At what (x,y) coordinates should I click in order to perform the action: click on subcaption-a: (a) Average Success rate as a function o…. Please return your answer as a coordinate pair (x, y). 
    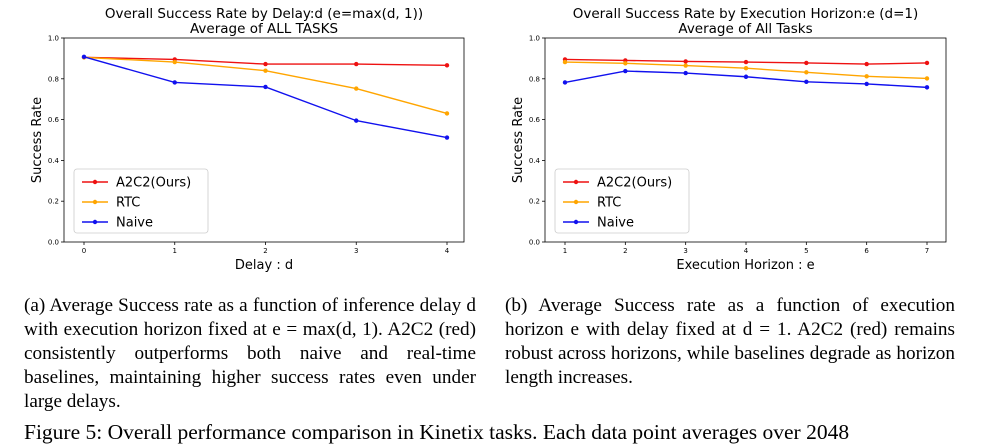
    Looking at the image, I should click on (250, 353).